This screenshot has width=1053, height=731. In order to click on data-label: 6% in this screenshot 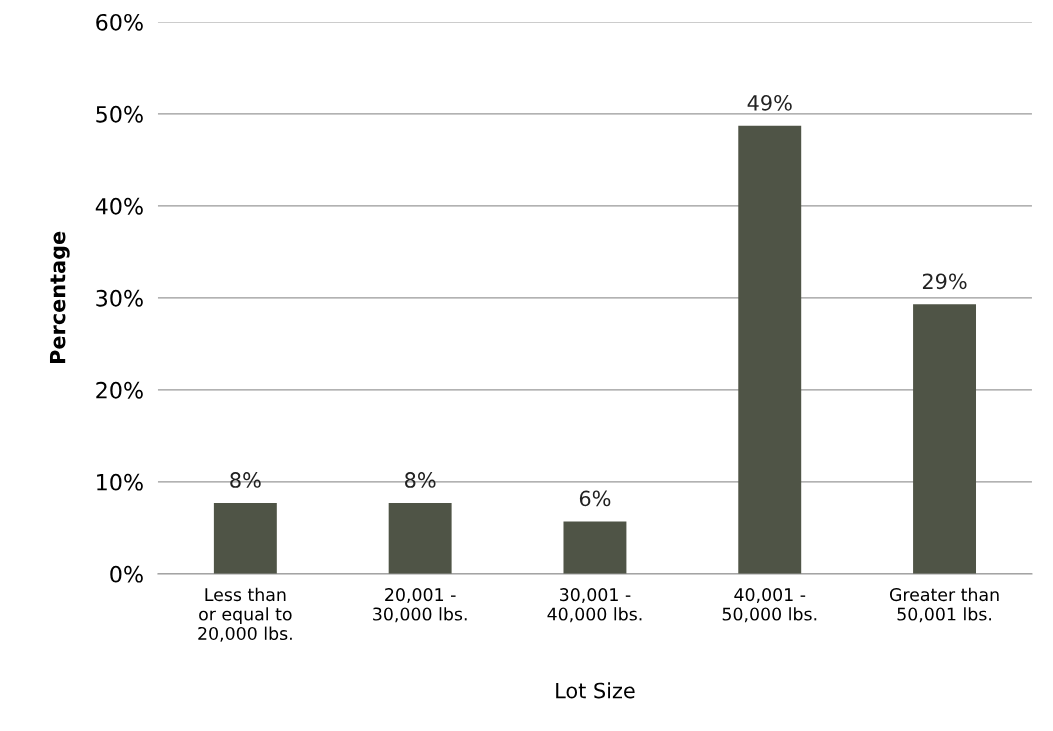, I will do `click(595, 498)`.